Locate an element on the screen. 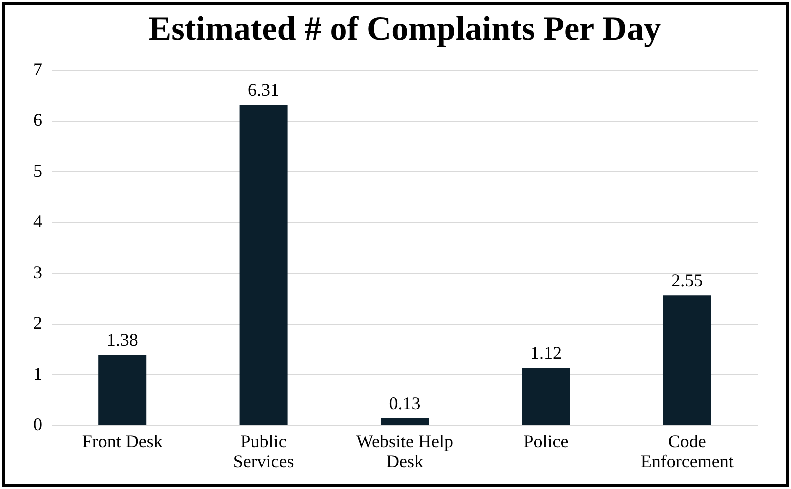  chart-title: Estimated # of Complaints Per Day is located at coordinates (405, 29).